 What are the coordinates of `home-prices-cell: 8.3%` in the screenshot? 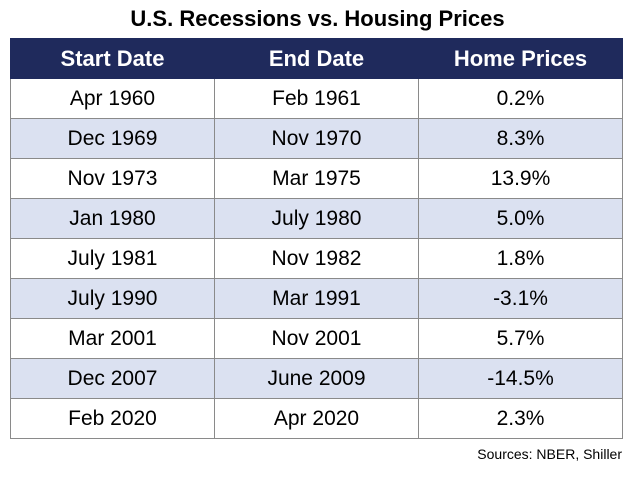 It's located at (520, 138).